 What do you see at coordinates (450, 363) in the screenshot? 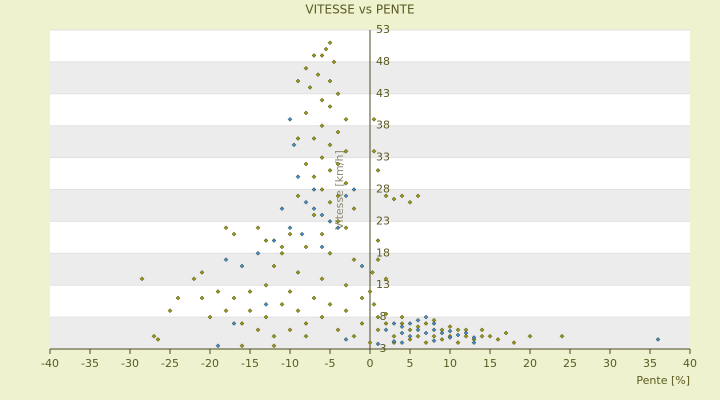
I see `x-tick-label: 10` at bounding box center [450, 363].